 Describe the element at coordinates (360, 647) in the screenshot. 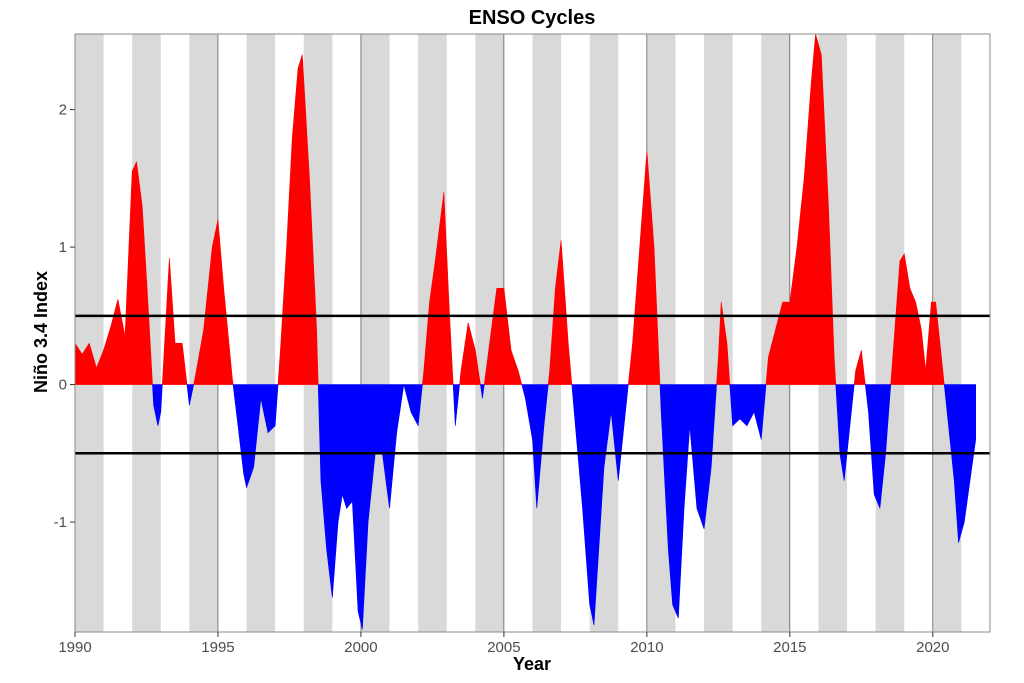

I see `x-tick-label: 2000` at that location.